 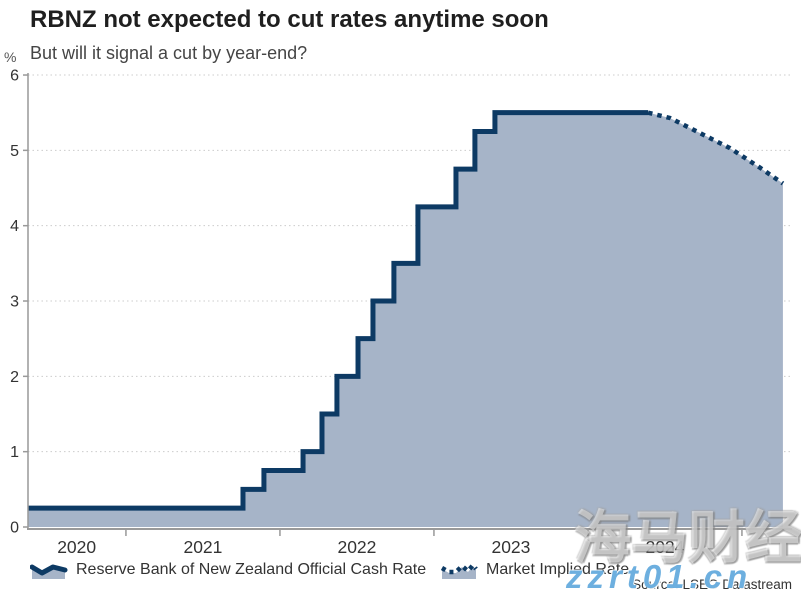 What do you see at coordinates (712, 584) in the screenshot?
I see `source-attribution: Source: LSEG Datastream` at bounding box center [712, 584].